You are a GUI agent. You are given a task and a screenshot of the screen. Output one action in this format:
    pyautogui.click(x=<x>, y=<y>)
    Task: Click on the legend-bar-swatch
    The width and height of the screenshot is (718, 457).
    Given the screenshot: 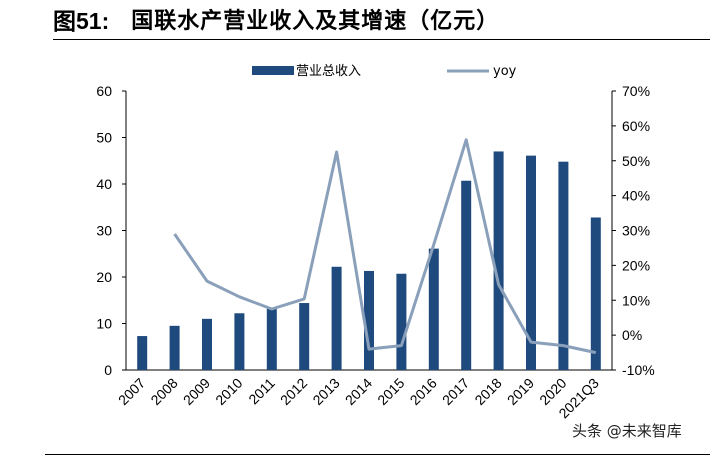 What is the action you would take?
    pyautogui.click(x=273, y=70)
    